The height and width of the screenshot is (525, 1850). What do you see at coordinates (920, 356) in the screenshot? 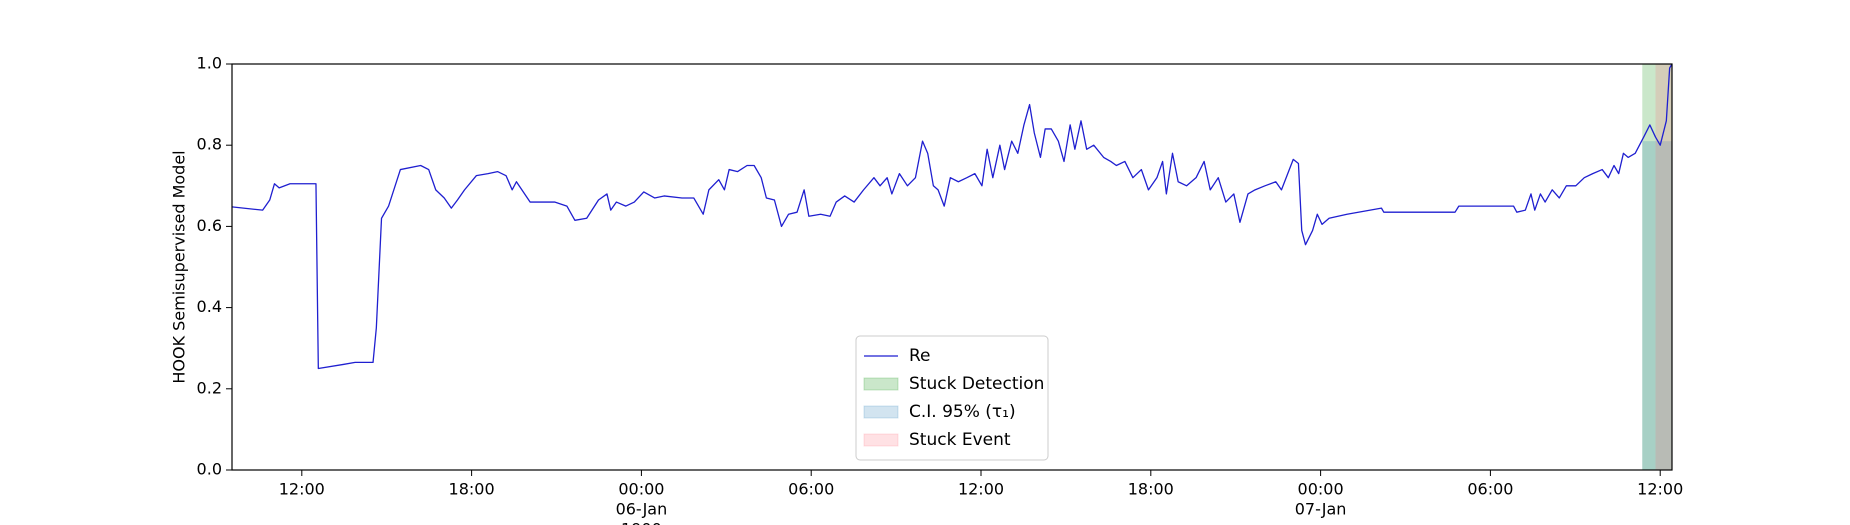
I see `legend-label: Re` at bounding box center [920, 356].